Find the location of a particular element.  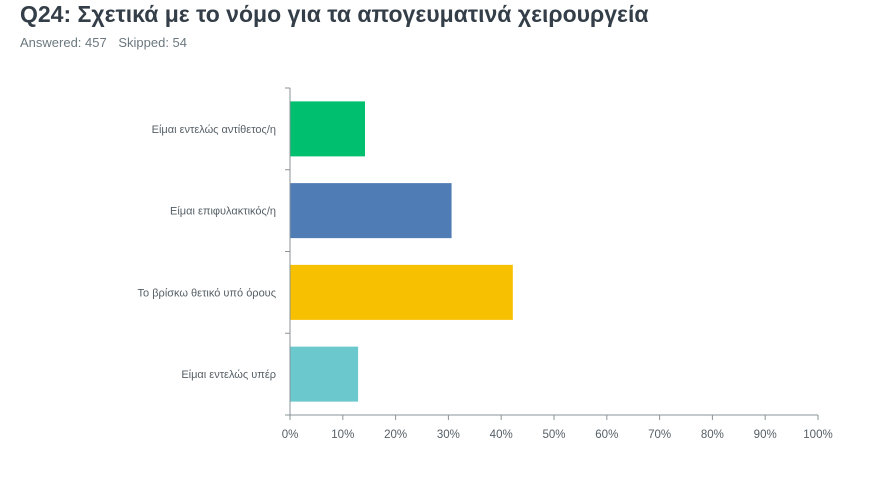

x-tick-label: 20% is located at coordinates (395, 435).